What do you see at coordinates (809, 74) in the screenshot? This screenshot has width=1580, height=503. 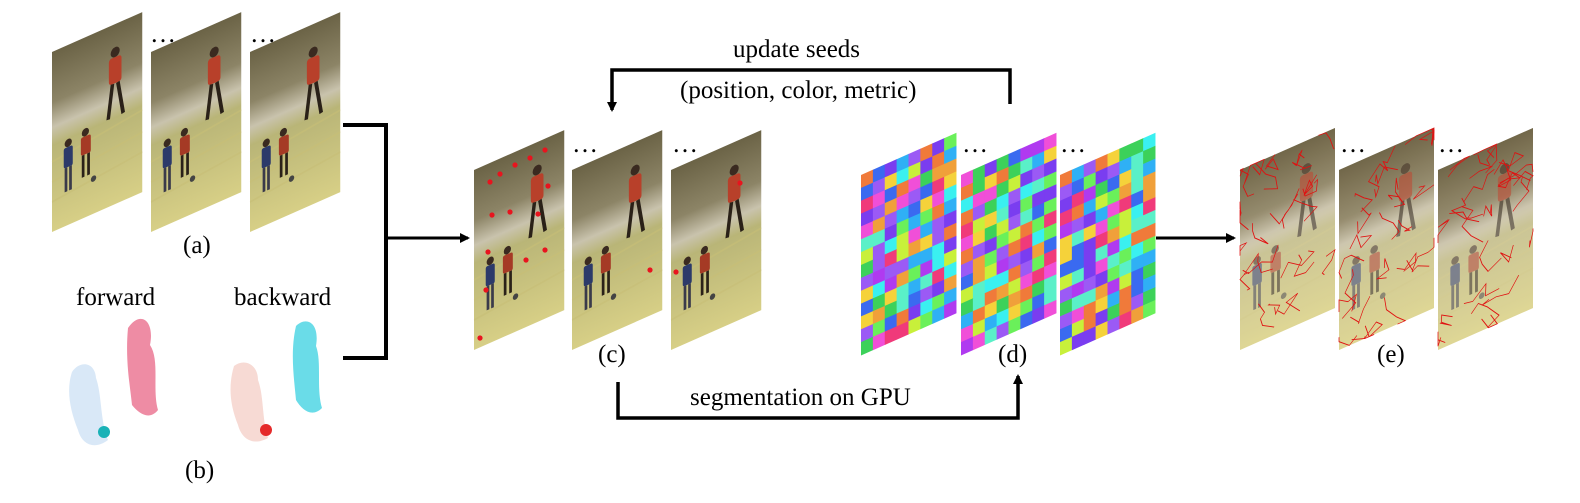 I see `update-seeds-loop: update seeds (position, color, metric)` at bounding box center [809, 74].